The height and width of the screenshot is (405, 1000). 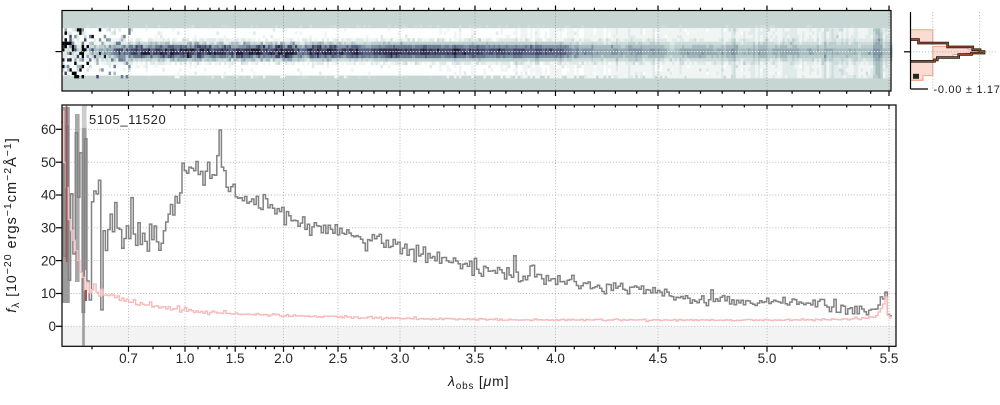 I want to click on svg-text: -0.00 ± 1.17, so click(x=967, y=90).